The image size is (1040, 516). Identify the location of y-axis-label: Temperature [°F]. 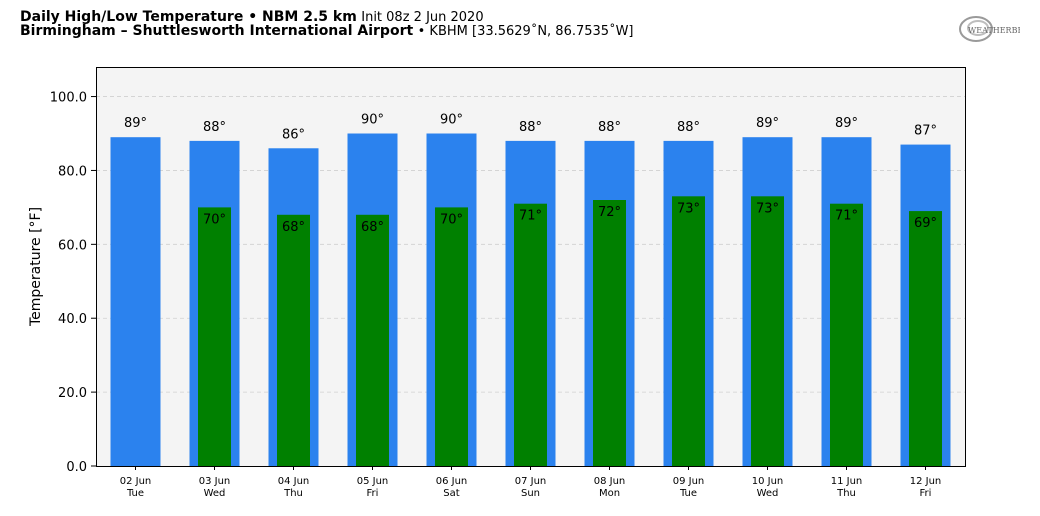
(36, 267).